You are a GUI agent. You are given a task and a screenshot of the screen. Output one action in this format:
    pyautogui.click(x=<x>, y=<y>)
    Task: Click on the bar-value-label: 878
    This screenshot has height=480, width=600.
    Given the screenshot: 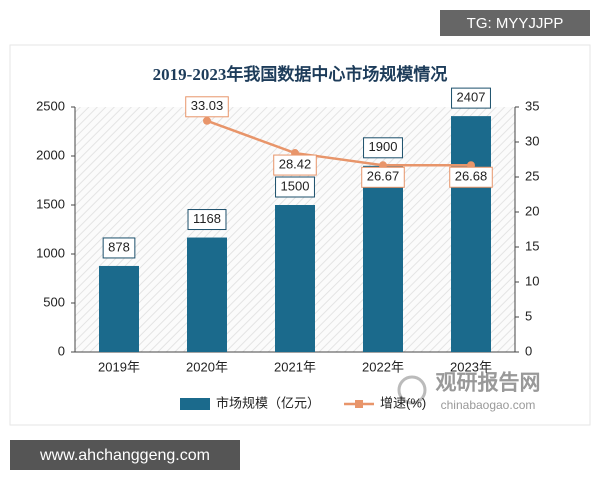 What is the action you would take?
    pyautogui.click(x=119, y=246)
    